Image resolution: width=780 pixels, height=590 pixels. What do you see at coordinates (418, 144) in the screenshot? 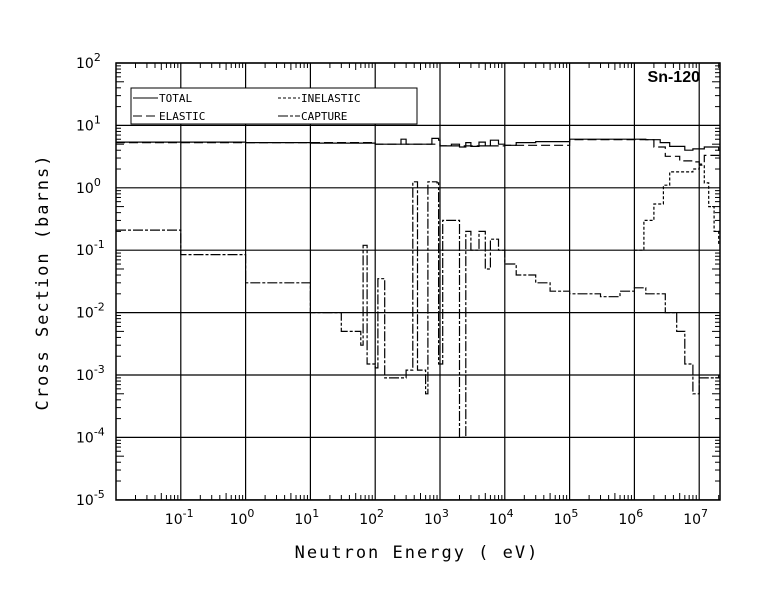
I see `series-total-line` at bounding box center [418, 144].